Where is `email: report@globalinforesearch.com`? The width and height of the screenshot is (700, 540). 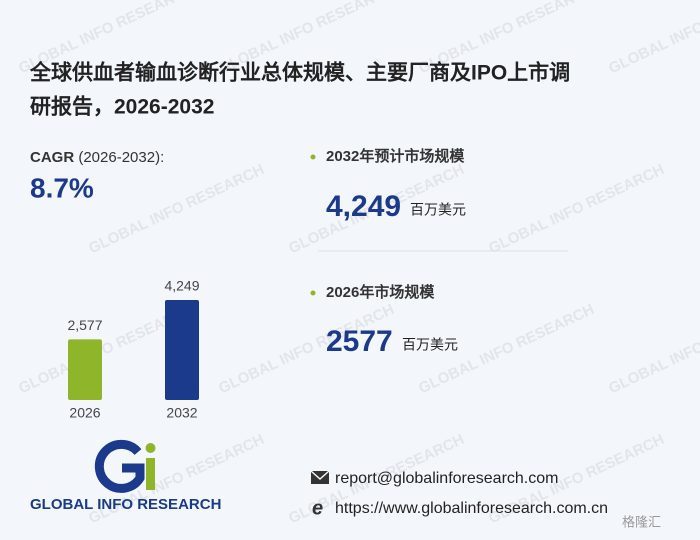
email: report@globalinforesearch.com is located at coordinates (446, 478).